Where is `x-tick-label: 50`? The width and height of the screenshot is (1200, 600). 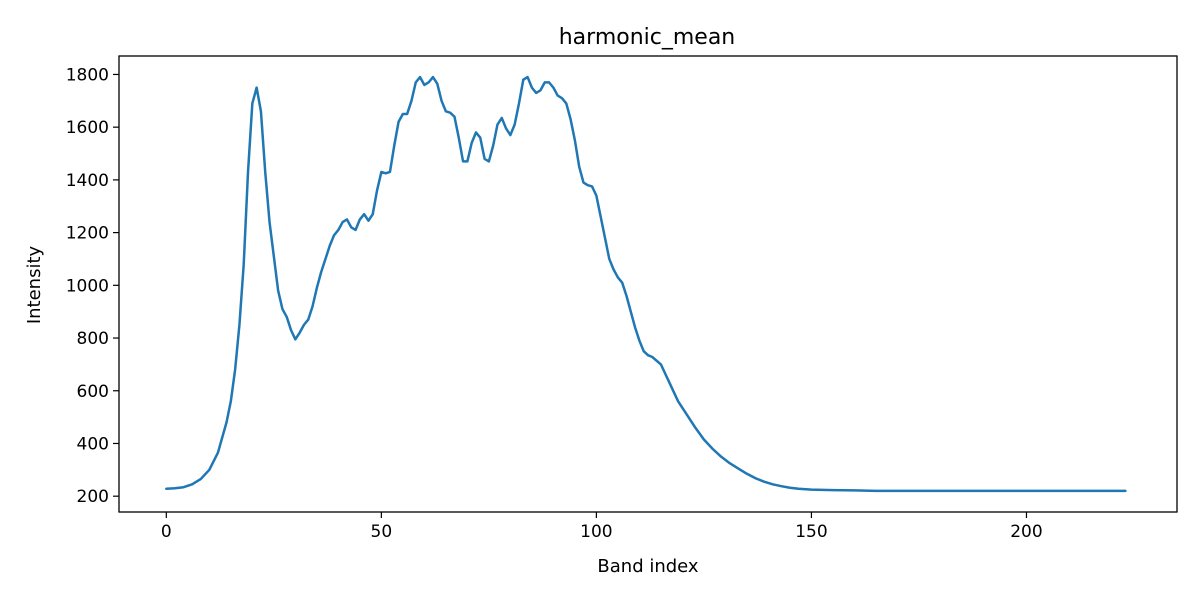 x-tick-label: 50 is located at coordinates (382, 532).